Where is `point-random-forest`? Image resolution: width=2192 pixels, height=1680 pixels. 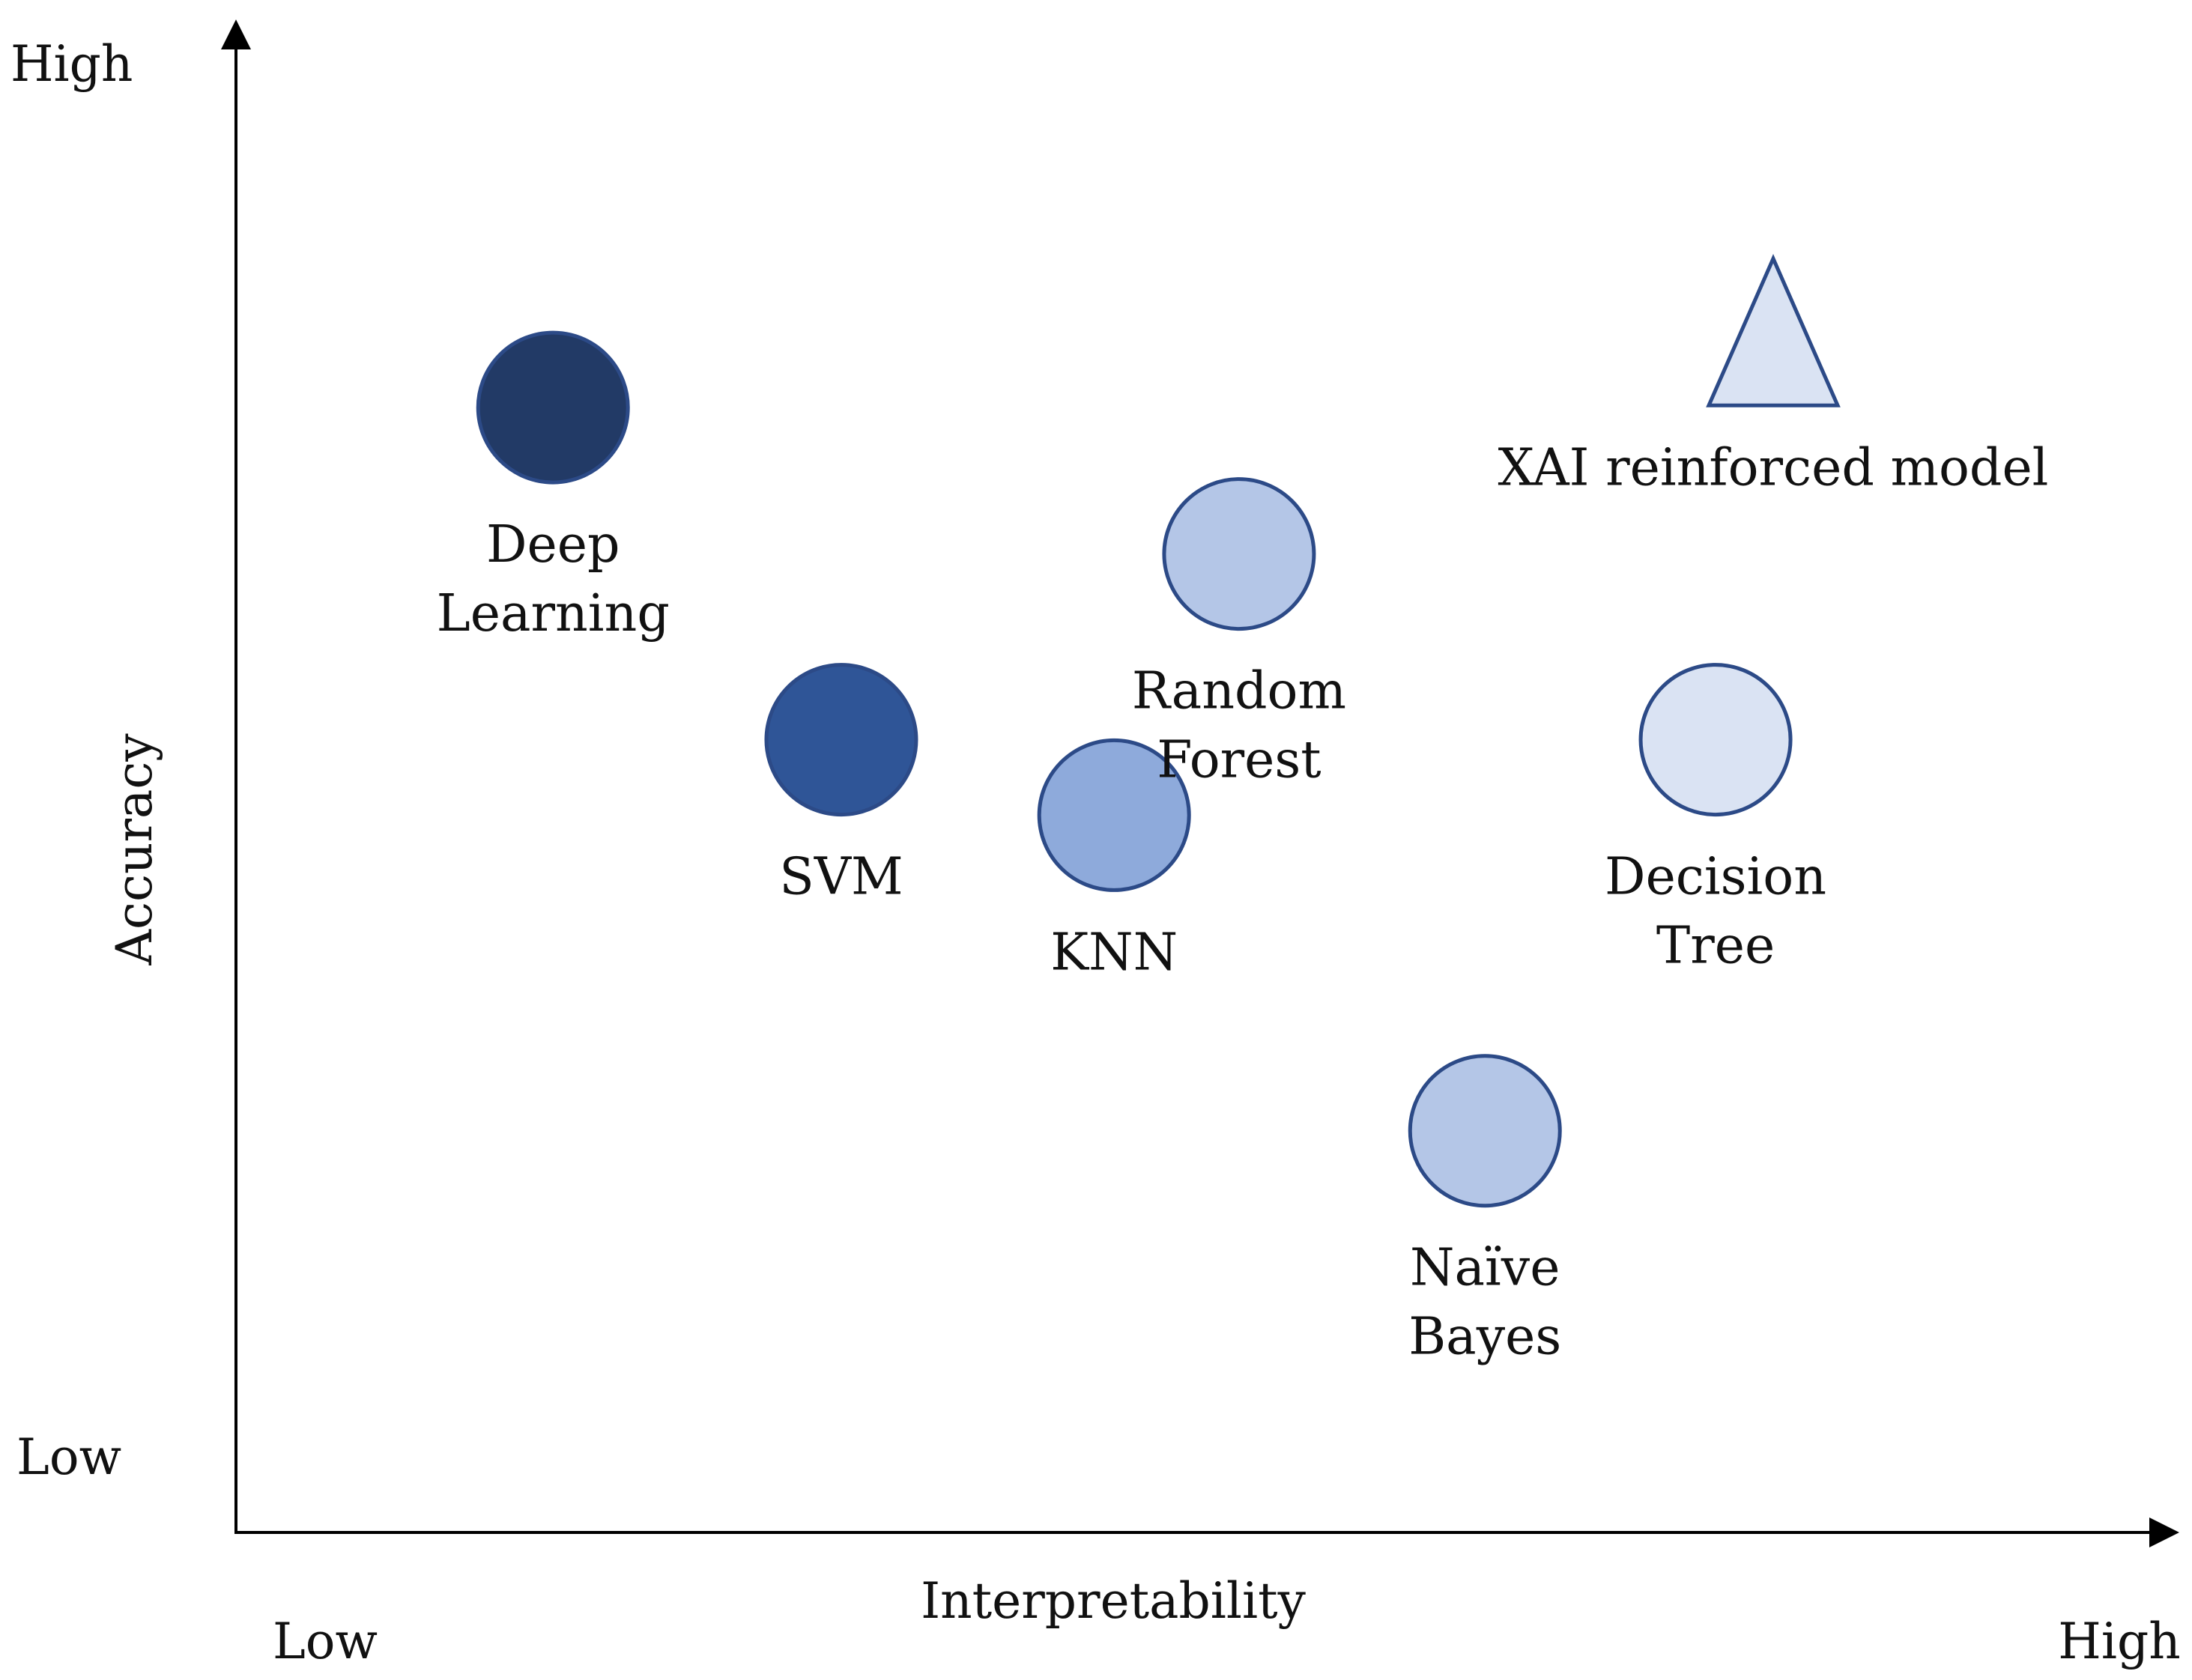
point-random-forest is located at coordinates (1239, 554).